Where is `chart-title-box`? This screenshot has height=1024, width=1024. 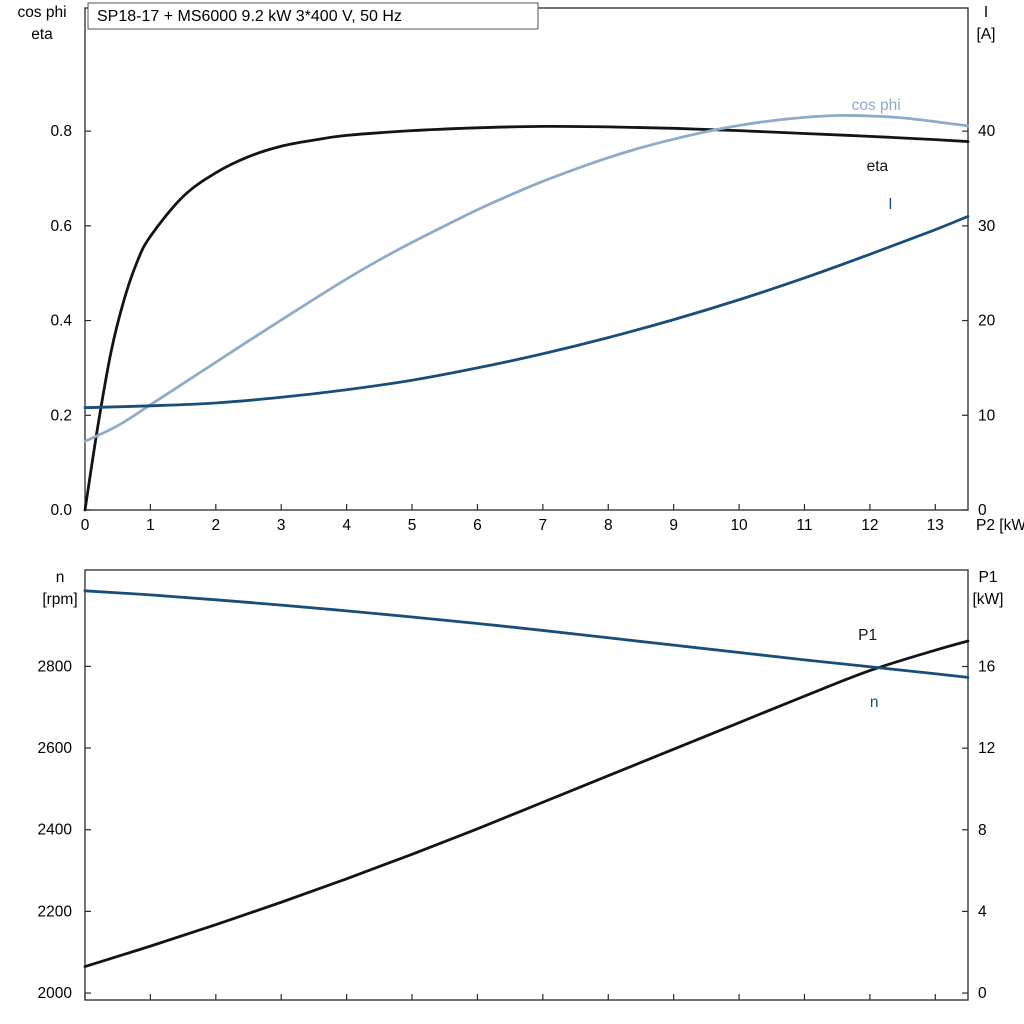 chart-title-box is located at coordinates (313, 16).